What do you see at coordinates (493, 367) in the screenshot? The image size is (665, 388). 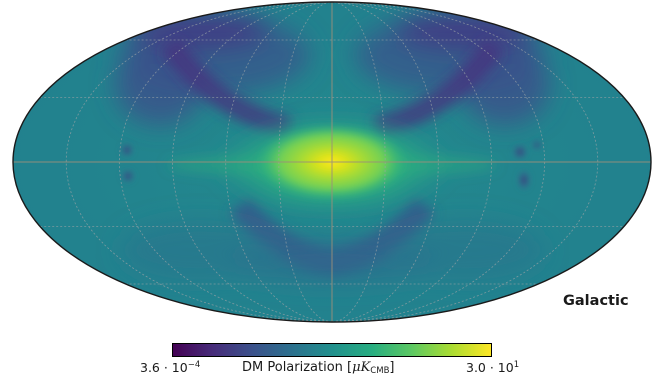 I see `colorbar-max-label: 3.0 · 101` at bounding box center [493, 367].